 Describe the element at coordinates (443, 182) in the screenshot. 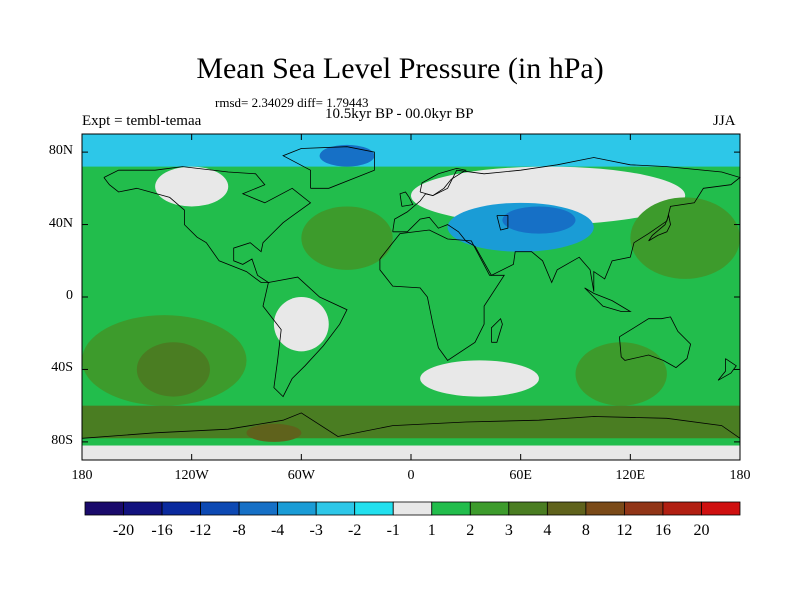

I see `coastline-scandinavia` at that location.